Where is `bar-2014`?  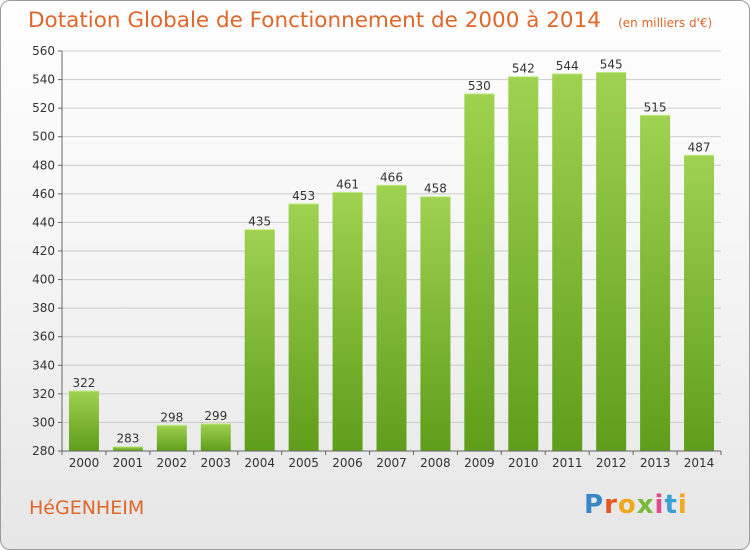 bar-2014 is located at coordinates (699, 303).